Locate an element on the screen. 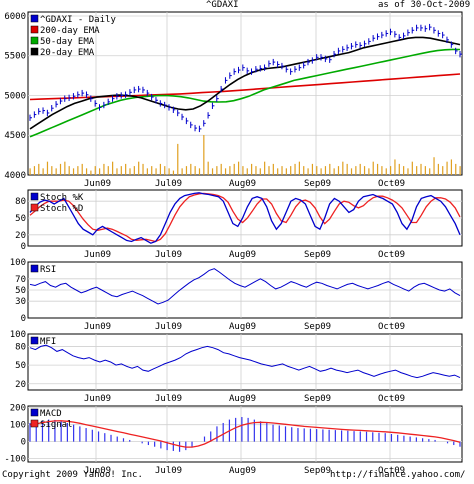 The height and width of the screenshot is (484, 474). month-label-2-4: Oct09 is located at coordinates (391, 327).